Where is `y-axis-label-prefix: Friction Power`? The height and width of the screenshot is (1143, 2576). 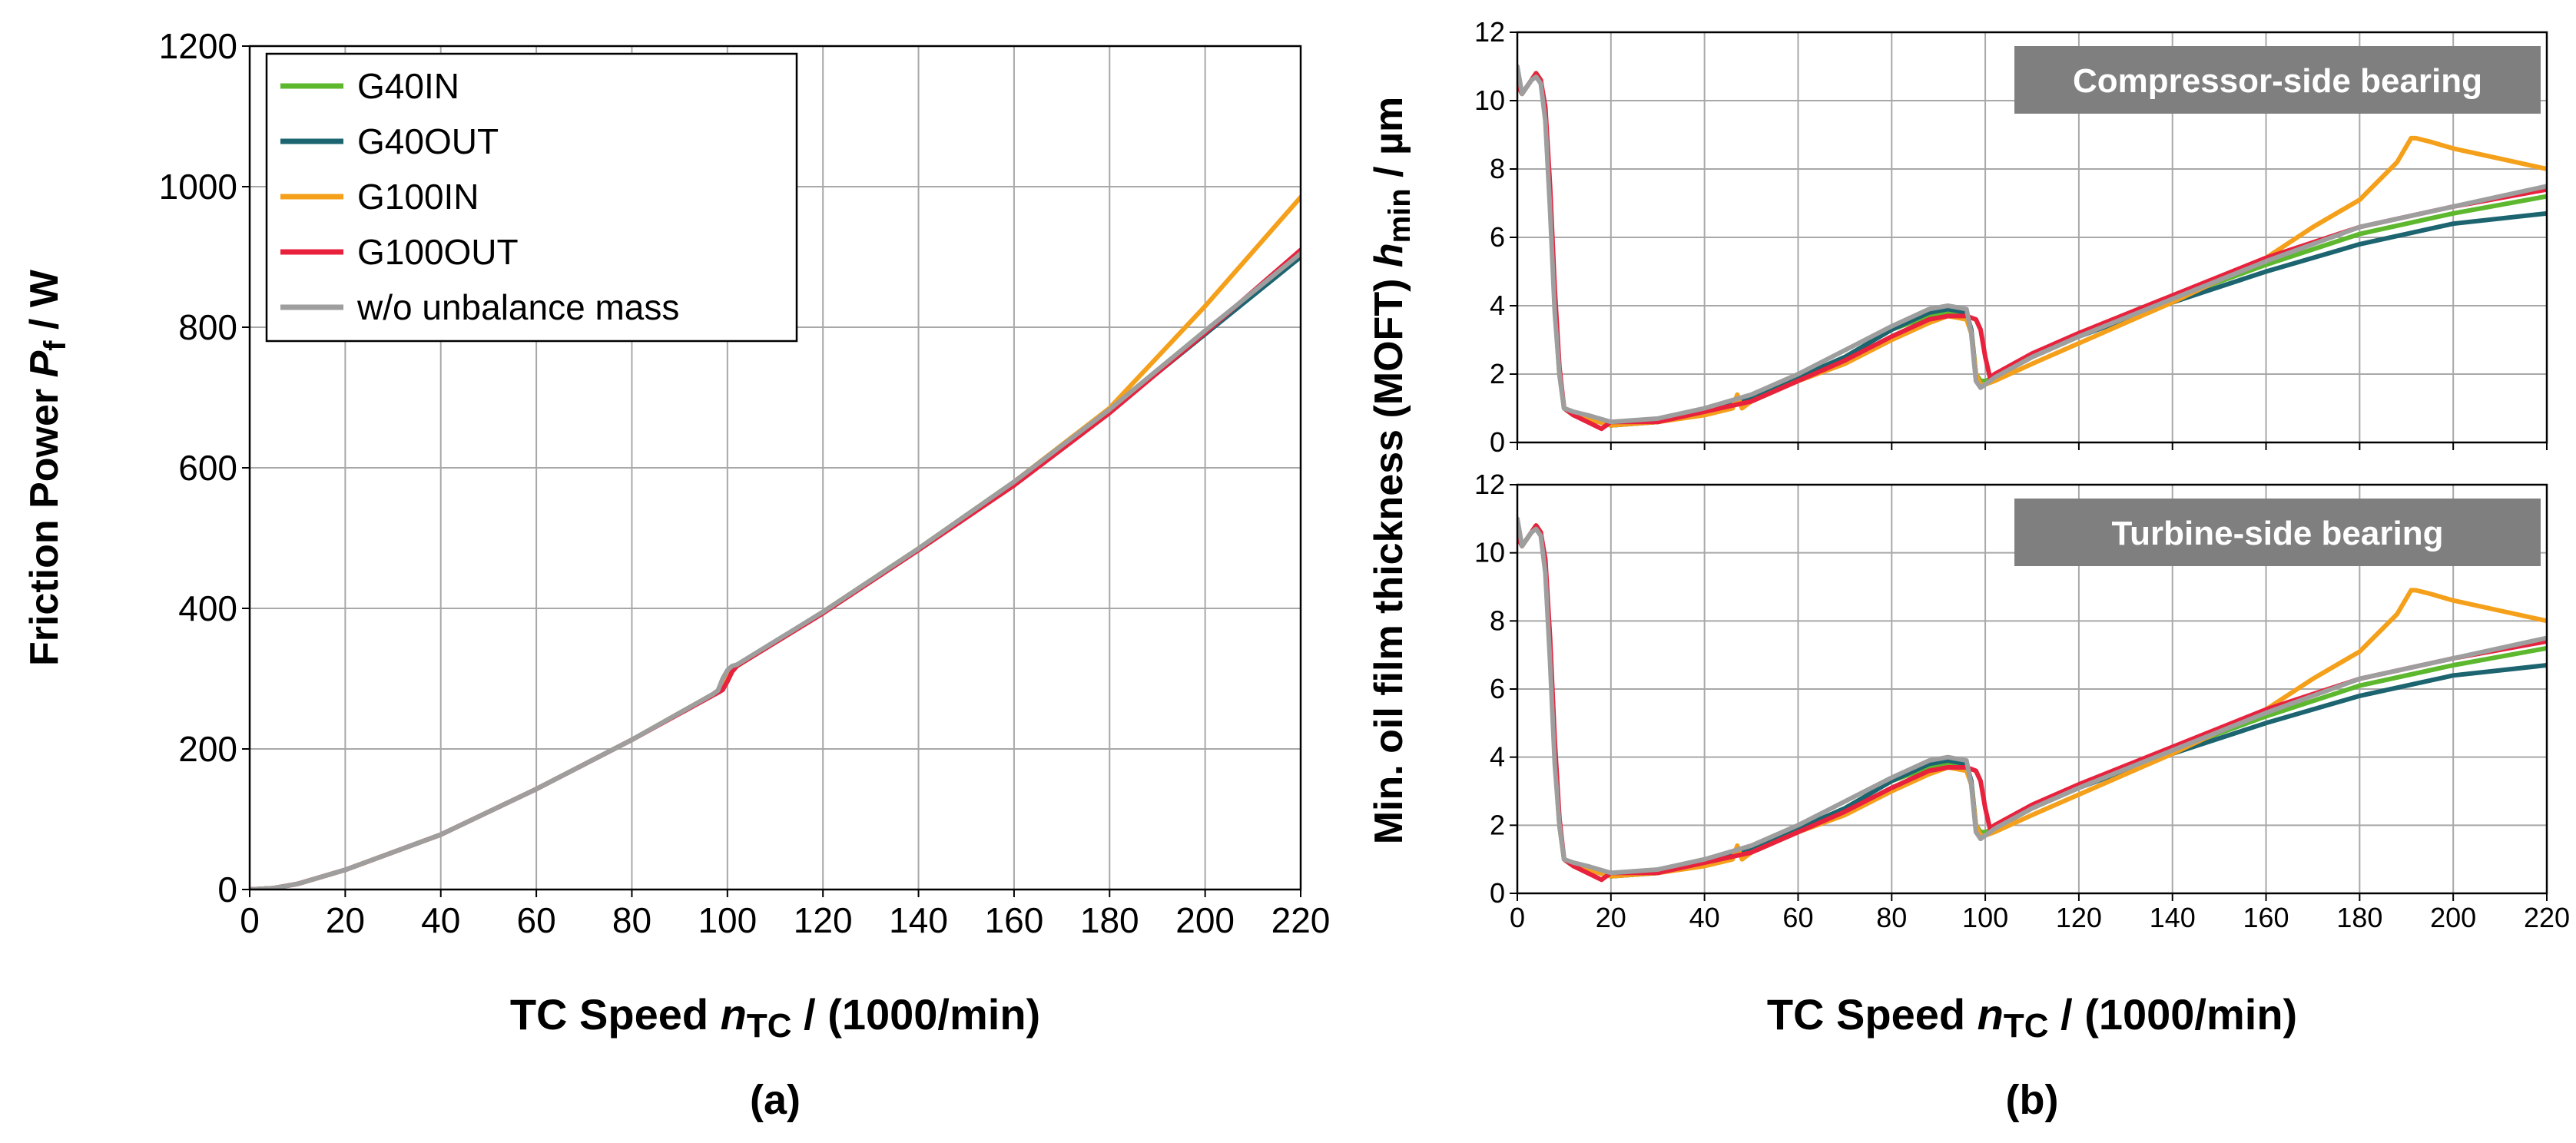 y-axis-label-prefix: Friction Power is located at coordinates (44, 521).